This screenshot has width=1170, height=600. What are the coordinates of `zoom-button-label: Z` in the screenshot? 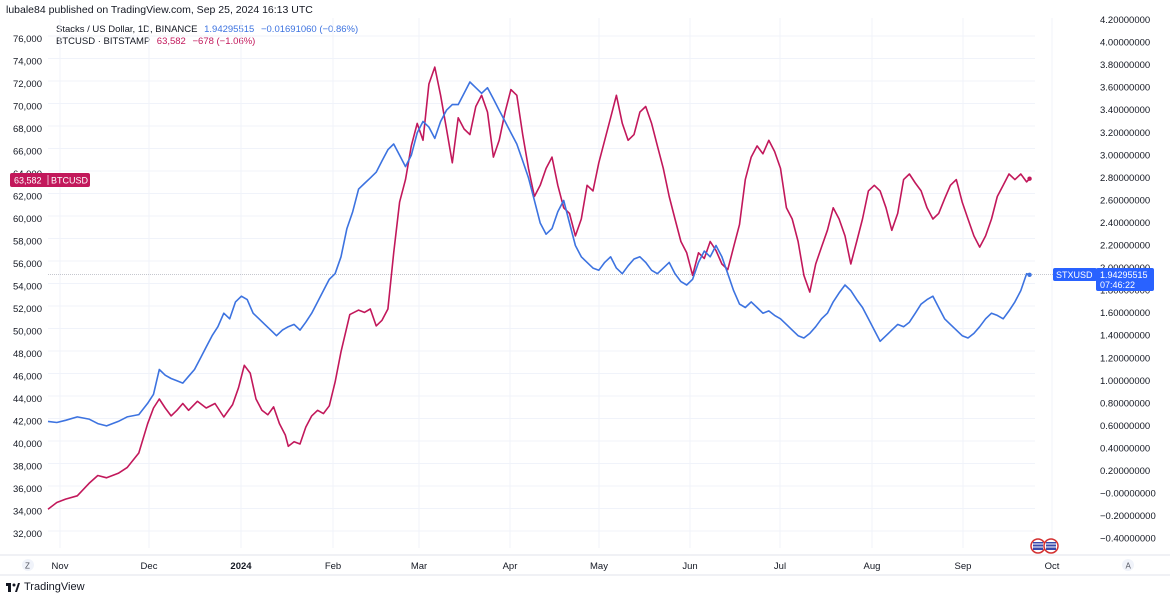 It's located at (27, 566).